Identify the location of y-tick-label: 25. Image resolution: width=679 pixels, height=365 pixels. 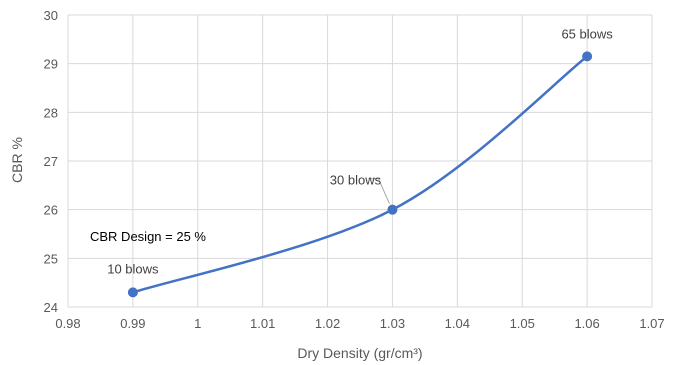
(51, 258).